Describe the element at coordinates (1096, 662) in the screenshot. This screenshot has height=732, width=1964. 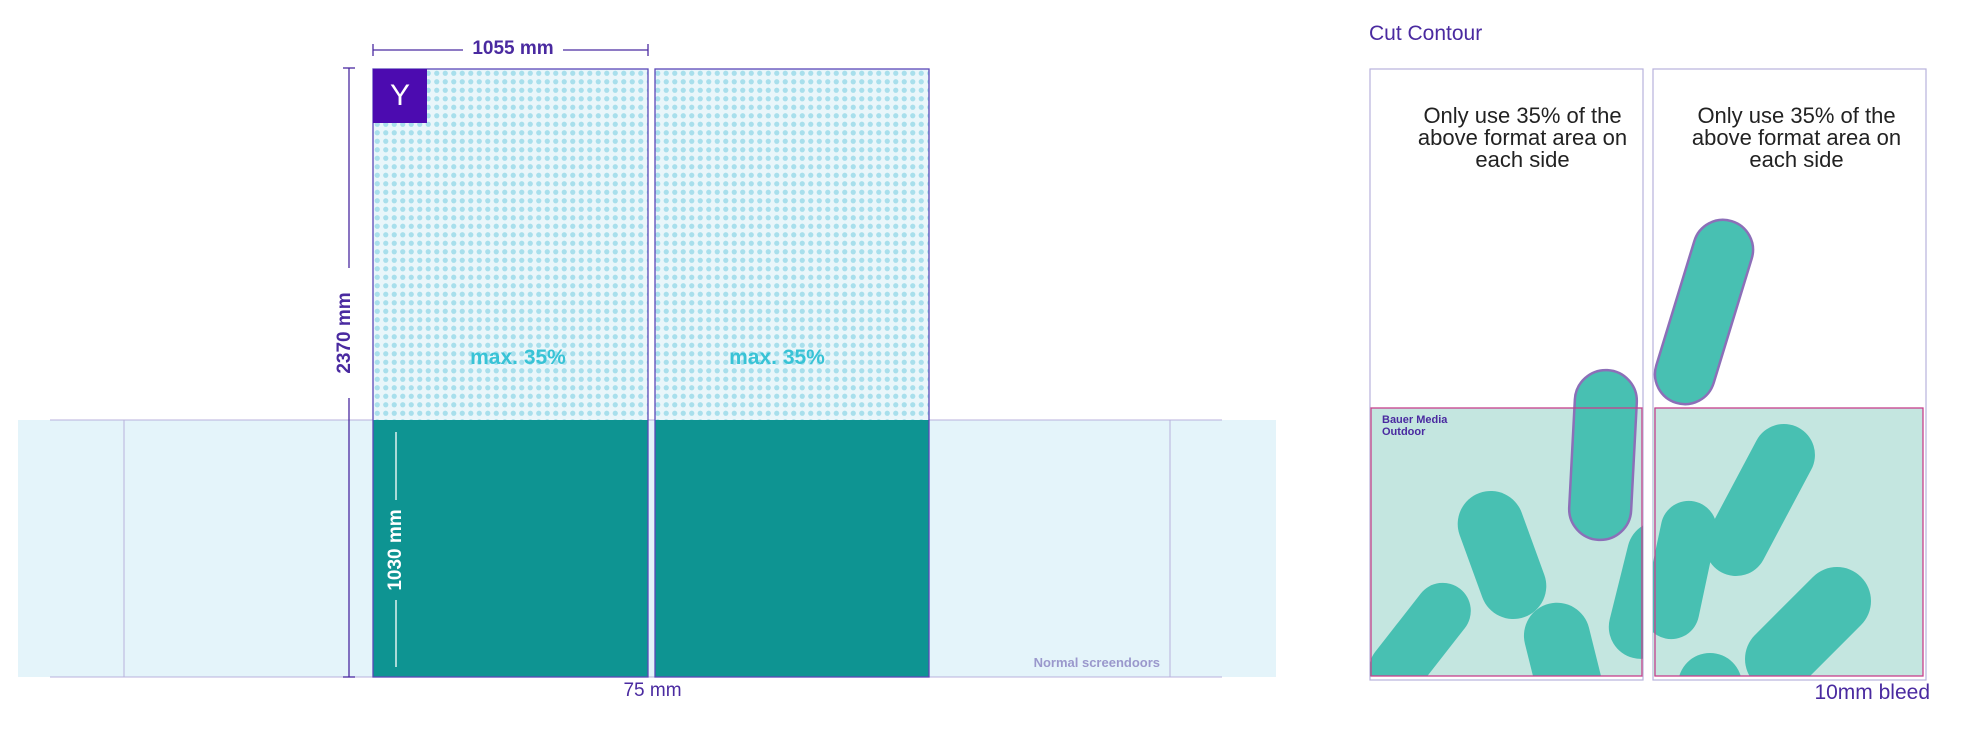
I see `screendoors-label: Normal screendoors` at that location.